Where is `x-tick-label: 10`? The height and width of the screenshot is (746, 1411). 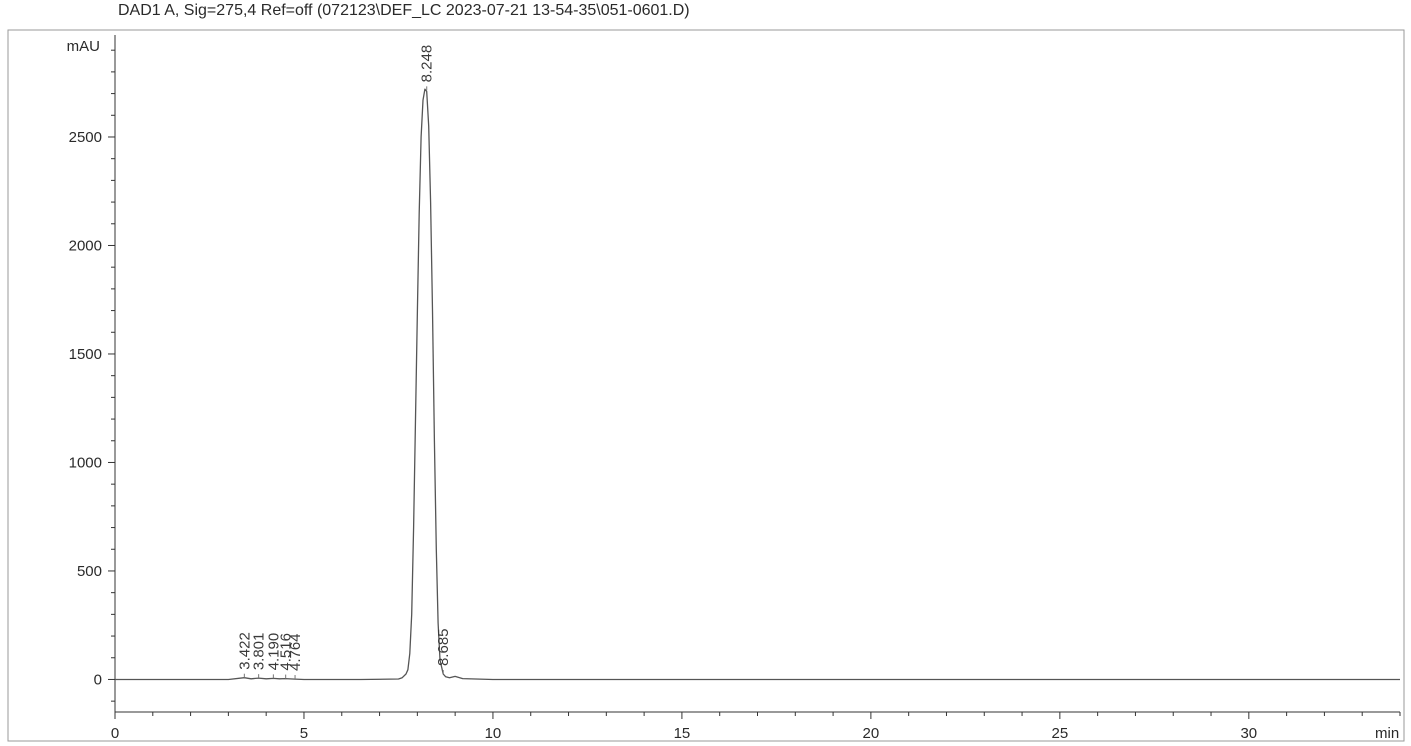 x-tick-label: 10 is located at coordinates (493, 733).